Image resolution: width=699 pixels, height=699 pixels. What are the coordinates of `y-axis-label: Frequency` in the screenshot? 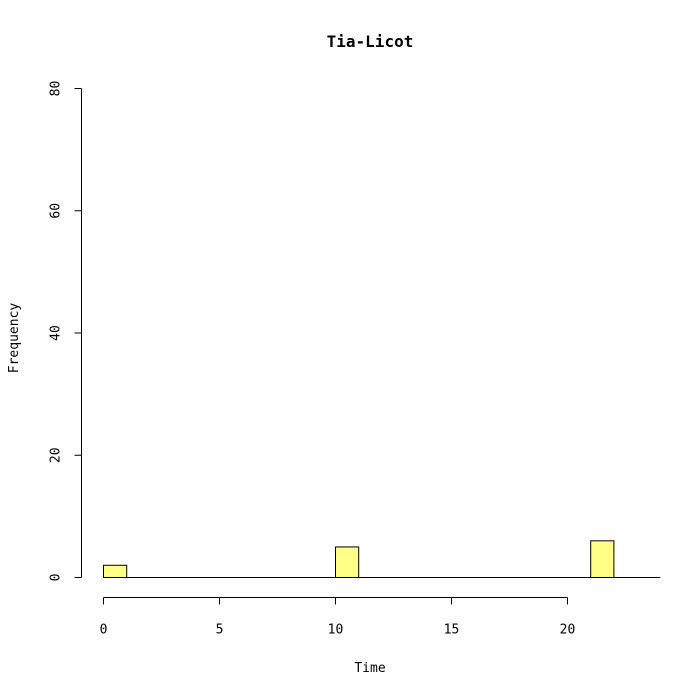 It's located at (14, 338).